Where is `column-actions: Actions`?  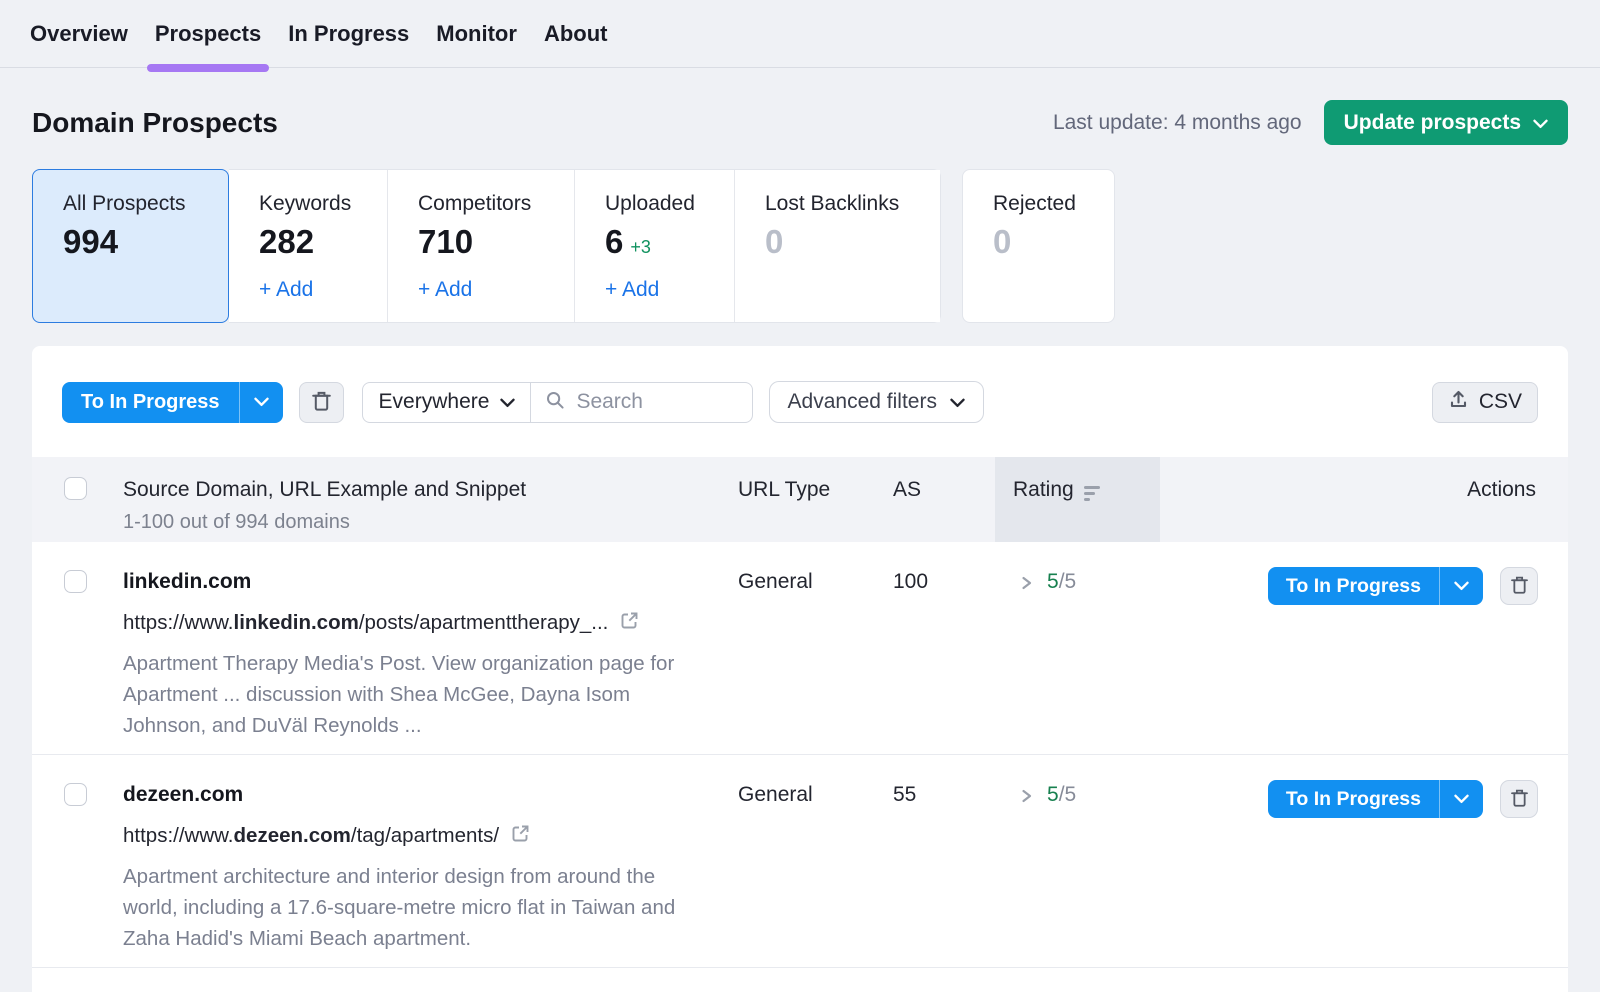
column-actions: Actions is located at coordinates (1501, 489).